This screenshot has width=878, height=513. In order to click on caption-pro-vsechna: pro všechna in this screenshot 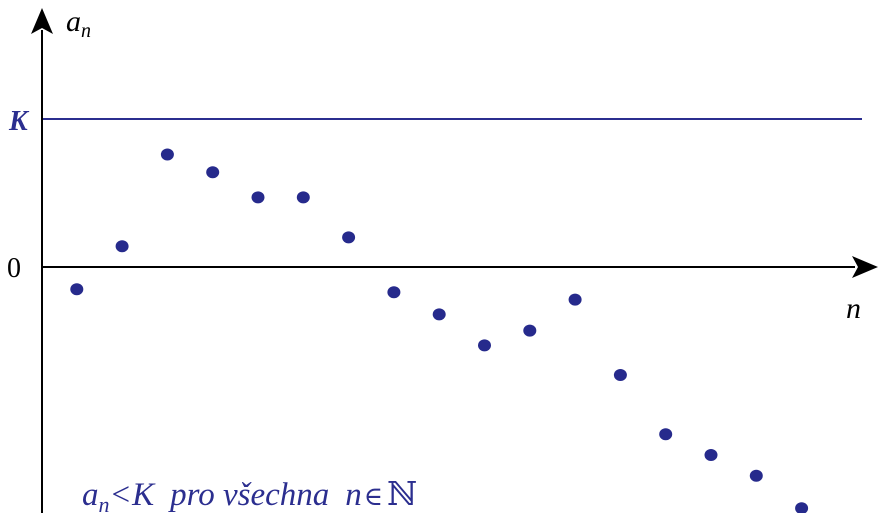, I will do `click(248, 495)`.